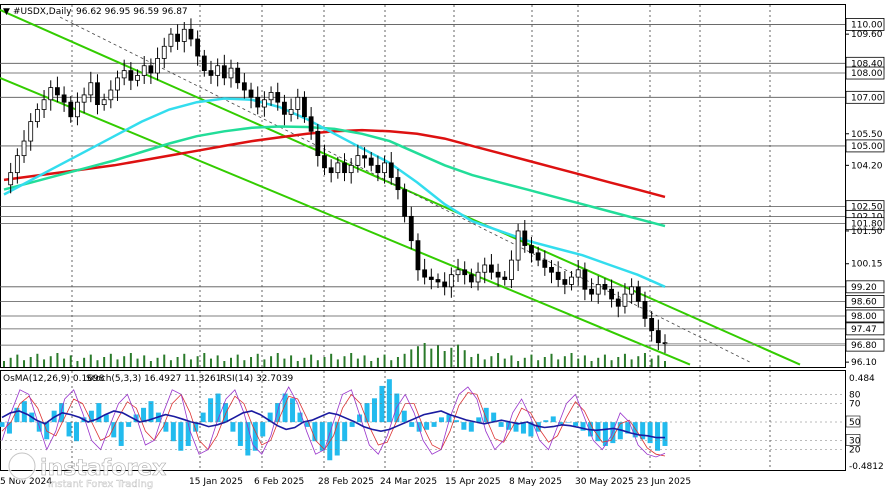  I want to click on time-tick-label: 5 Nov 2024, so click(26, 482).